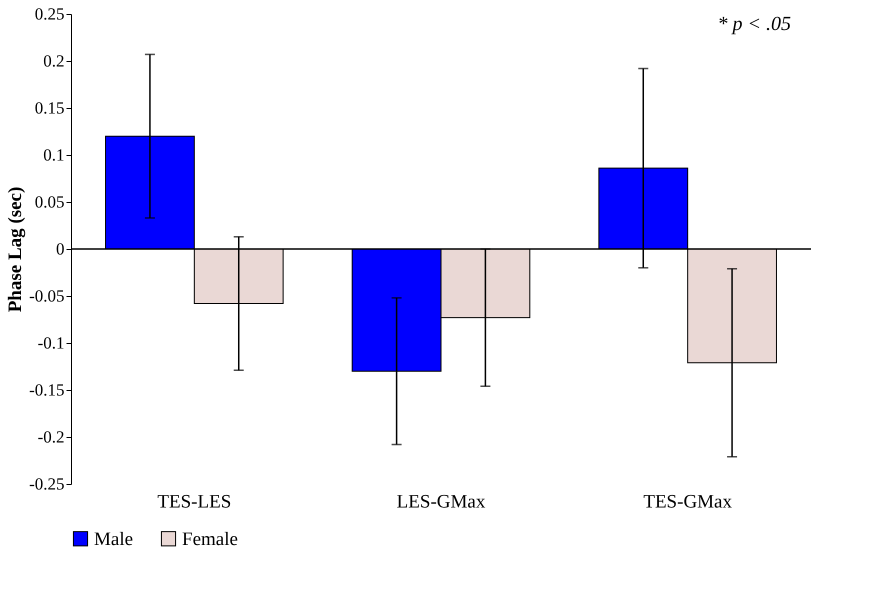  Describe the element at coordinates (49, 108) in the screenshot. I see `y-tick-label: 0.15` at that location.